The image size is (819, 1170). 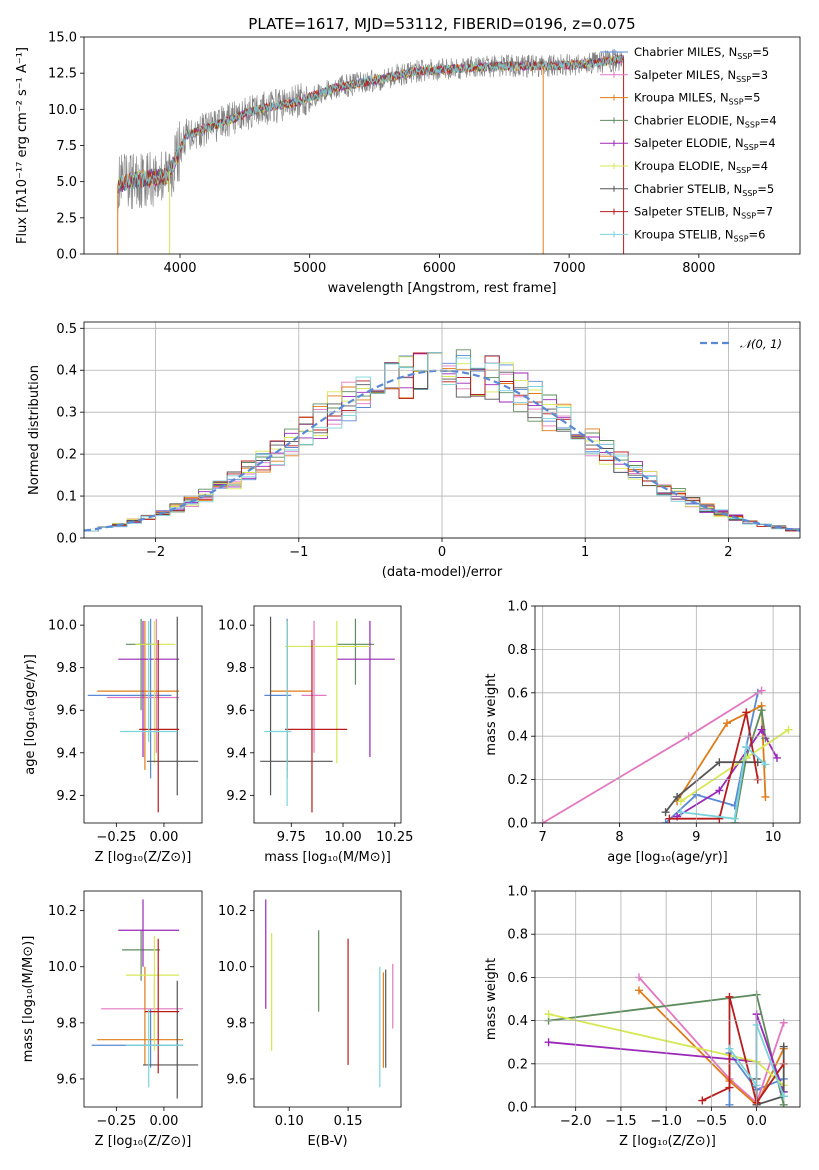 I want to click on y-axis-label: mass weight, so click(x=491, y=999).